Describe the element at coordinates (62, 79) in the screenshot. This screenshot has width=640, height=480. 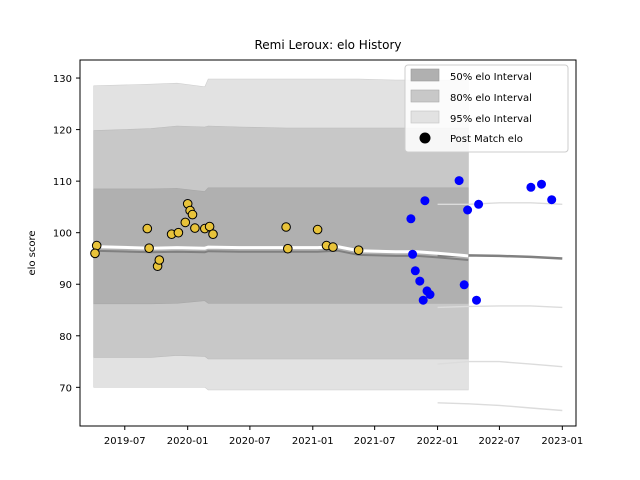
I see `y-tick-label-6: 130` at that location.